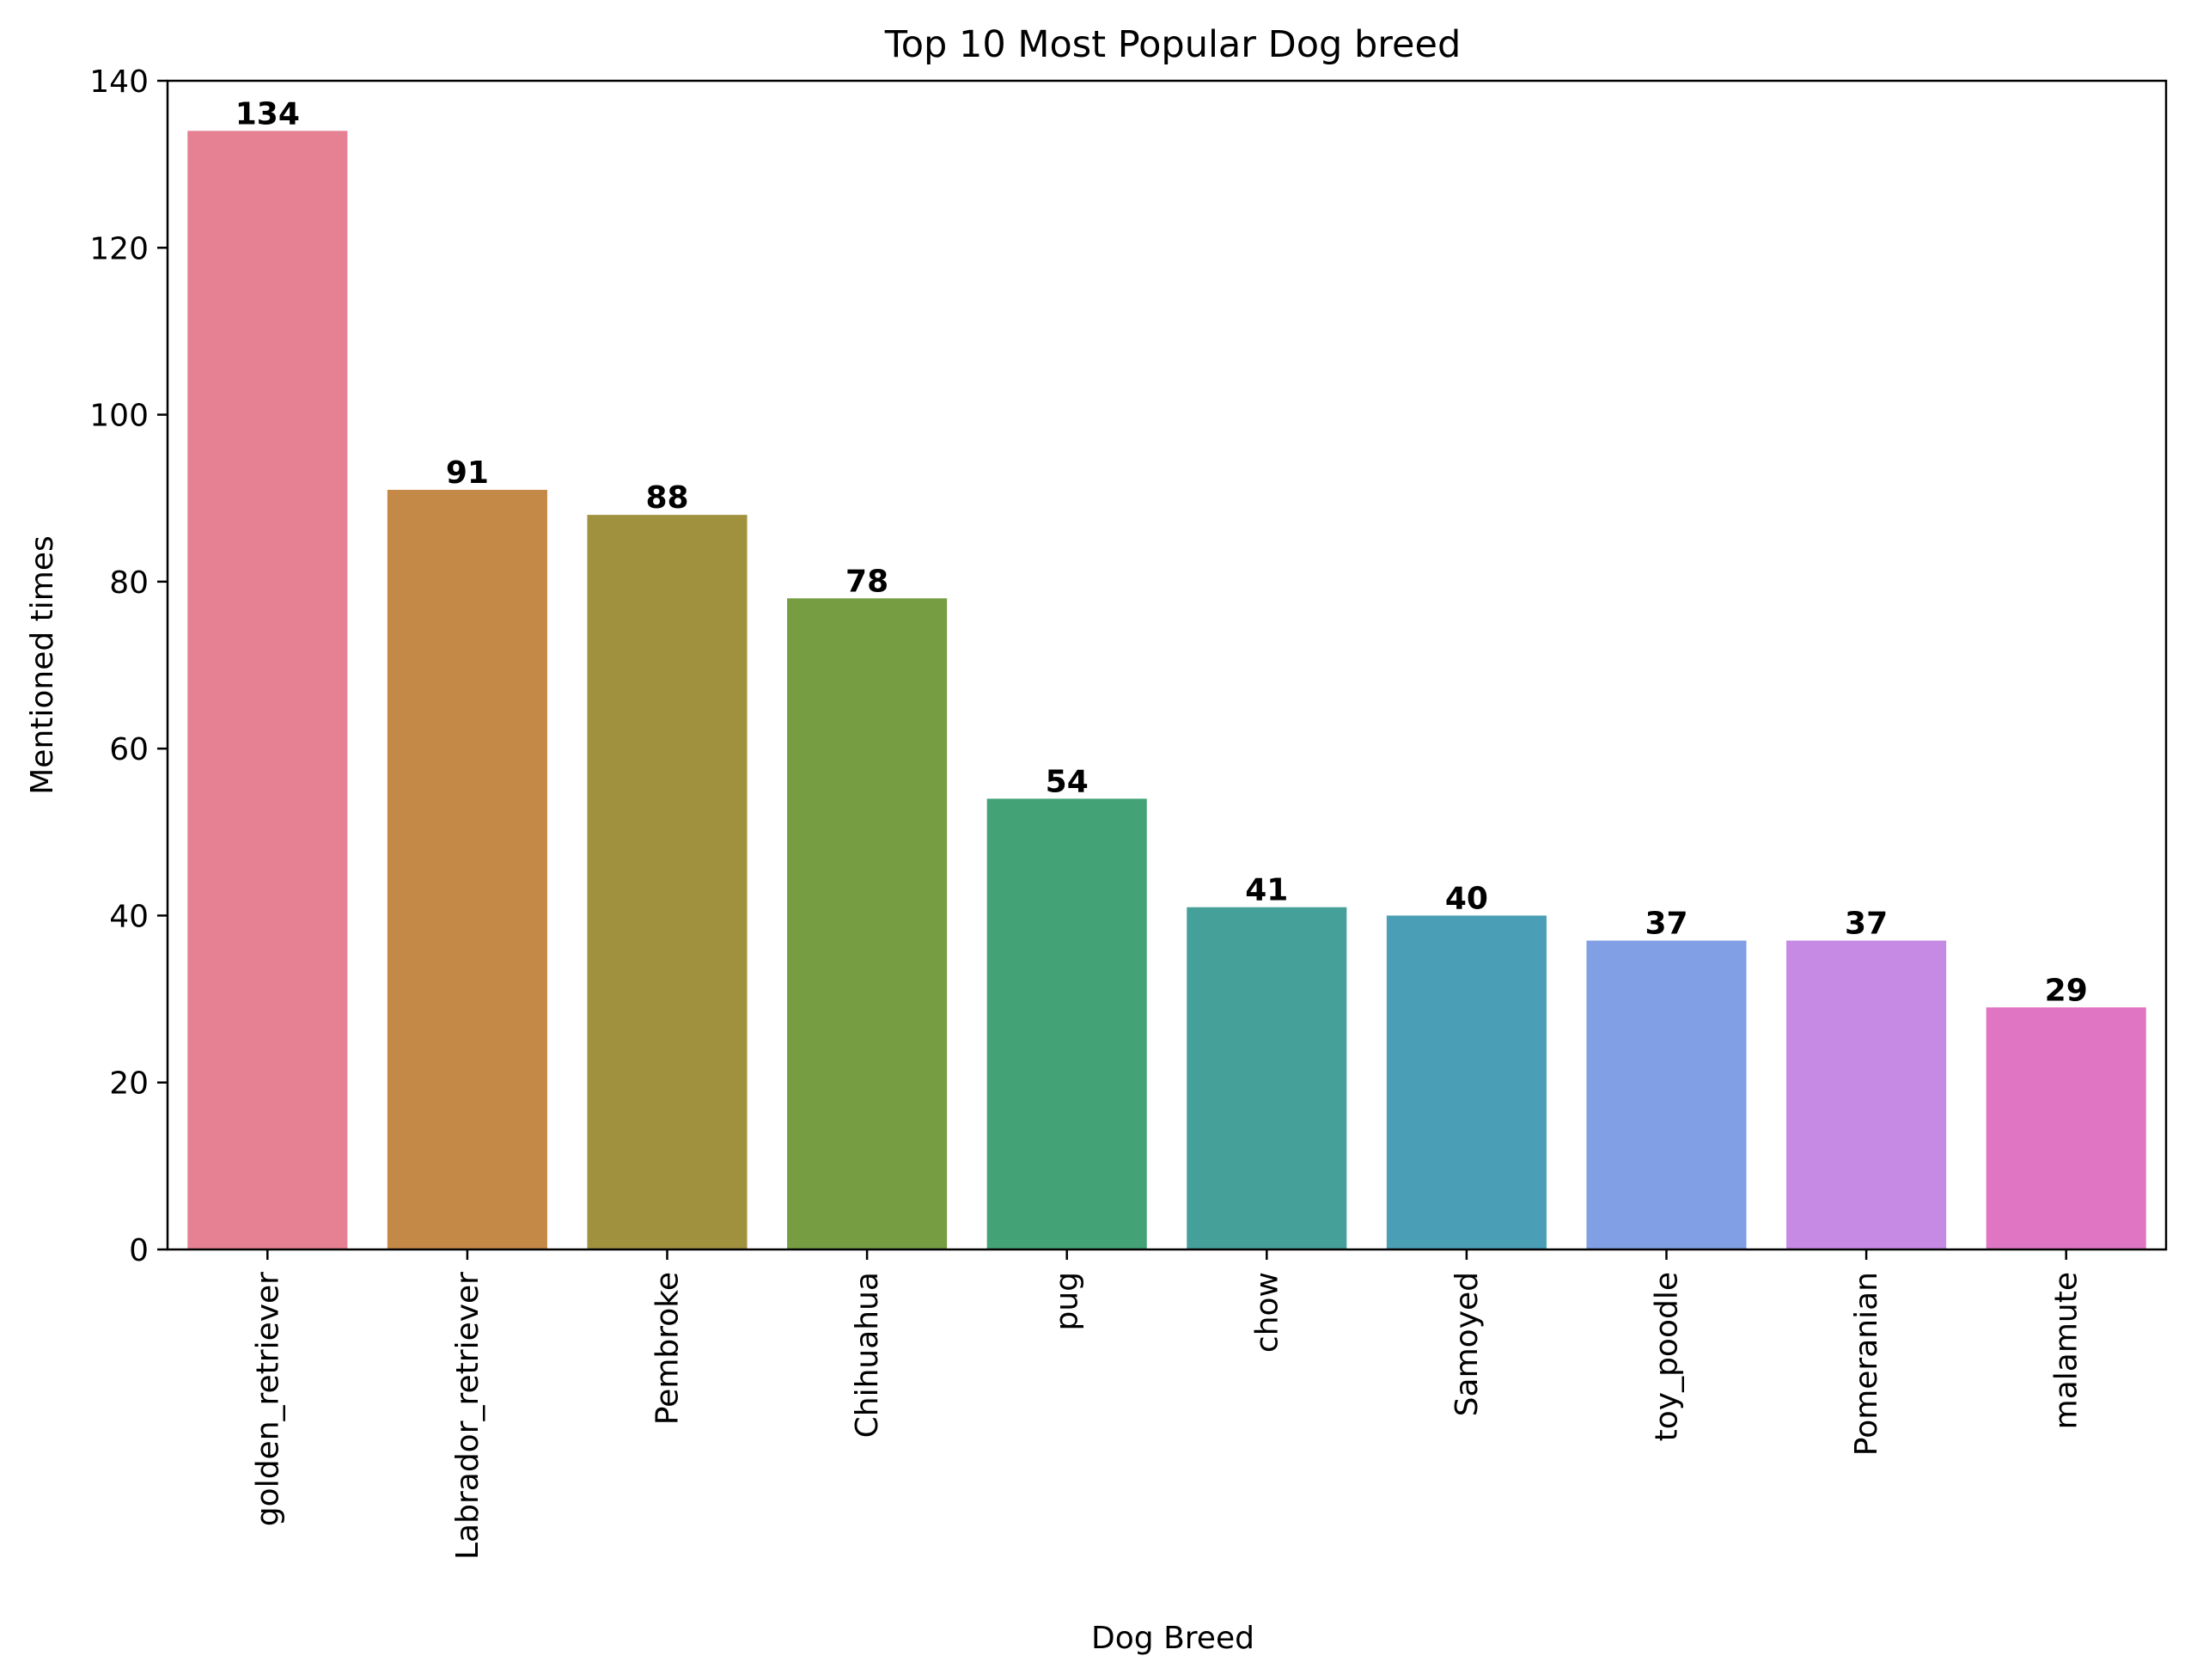 The height and width of the screenshot is (1680, 2191). What do you see at coordinates (1667, 1356) in the screenshot?
I see `x-tick-label: toy_poodle` at bounding box center [1667, 1356].